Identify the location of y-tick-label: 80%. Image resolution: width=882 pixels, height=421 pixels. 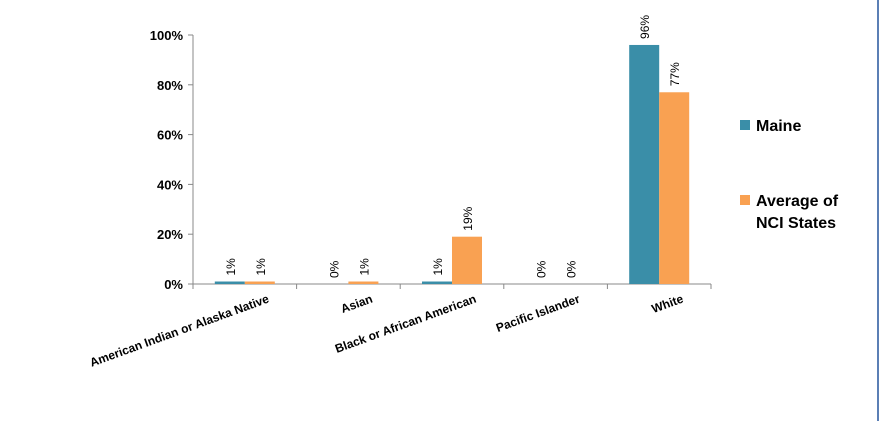
(170, 85).